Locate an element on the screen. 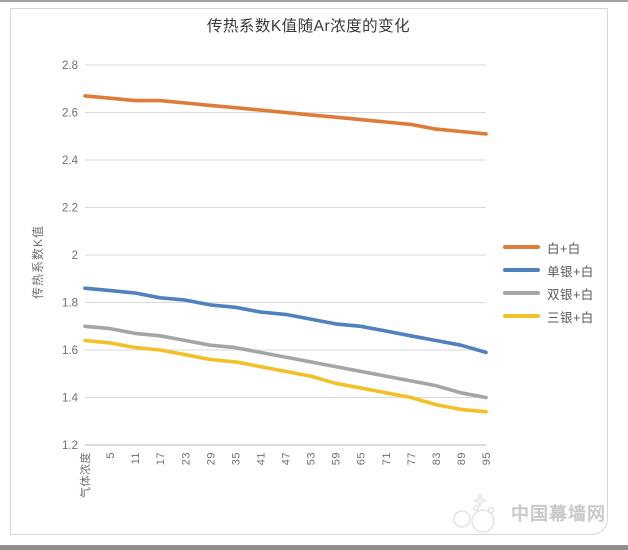  x-tick-label: 23 is located at coordinates (186, 458).